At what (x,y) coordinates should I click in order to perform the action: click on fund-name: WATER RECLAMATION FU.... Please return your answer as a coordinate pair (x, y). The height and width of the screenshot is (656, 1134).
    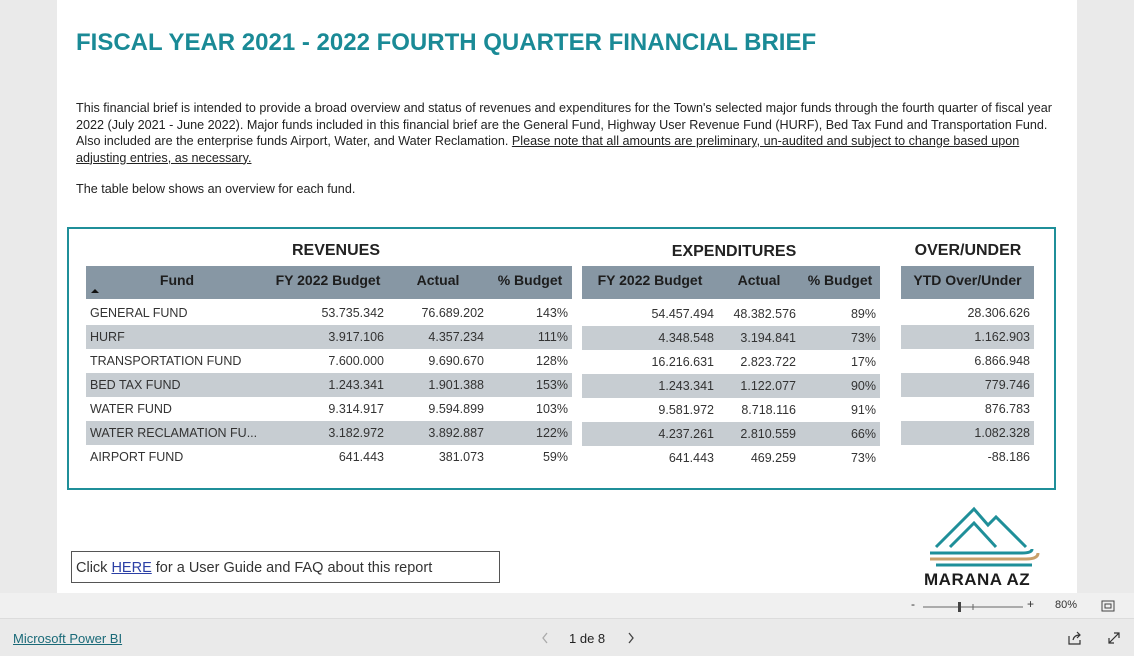
    Looking at the image, I should click on (174, 433).